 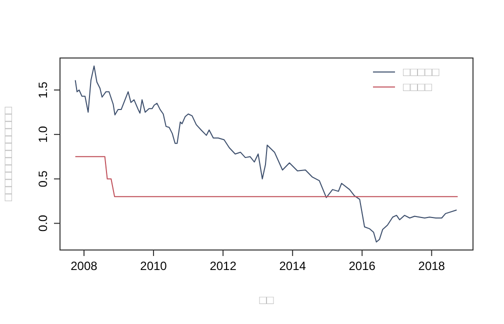 What do you see at coordinates (418, 87) in the screenshot?
I see `legend-label: □□□□` at bounding box center [418, 87].